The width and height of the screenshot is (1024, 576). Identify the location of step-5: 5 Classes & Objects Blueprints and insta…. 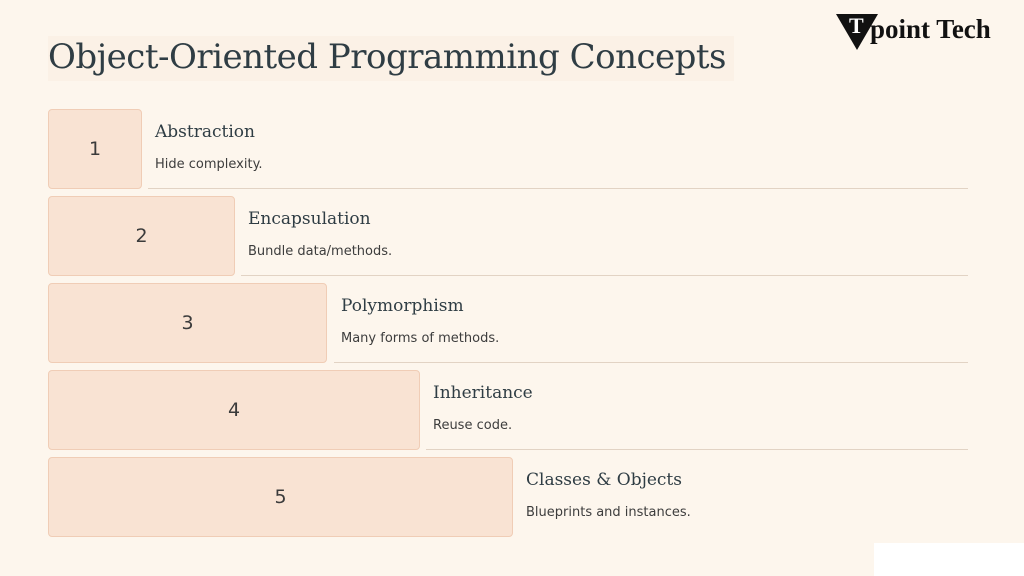
(508, 497).